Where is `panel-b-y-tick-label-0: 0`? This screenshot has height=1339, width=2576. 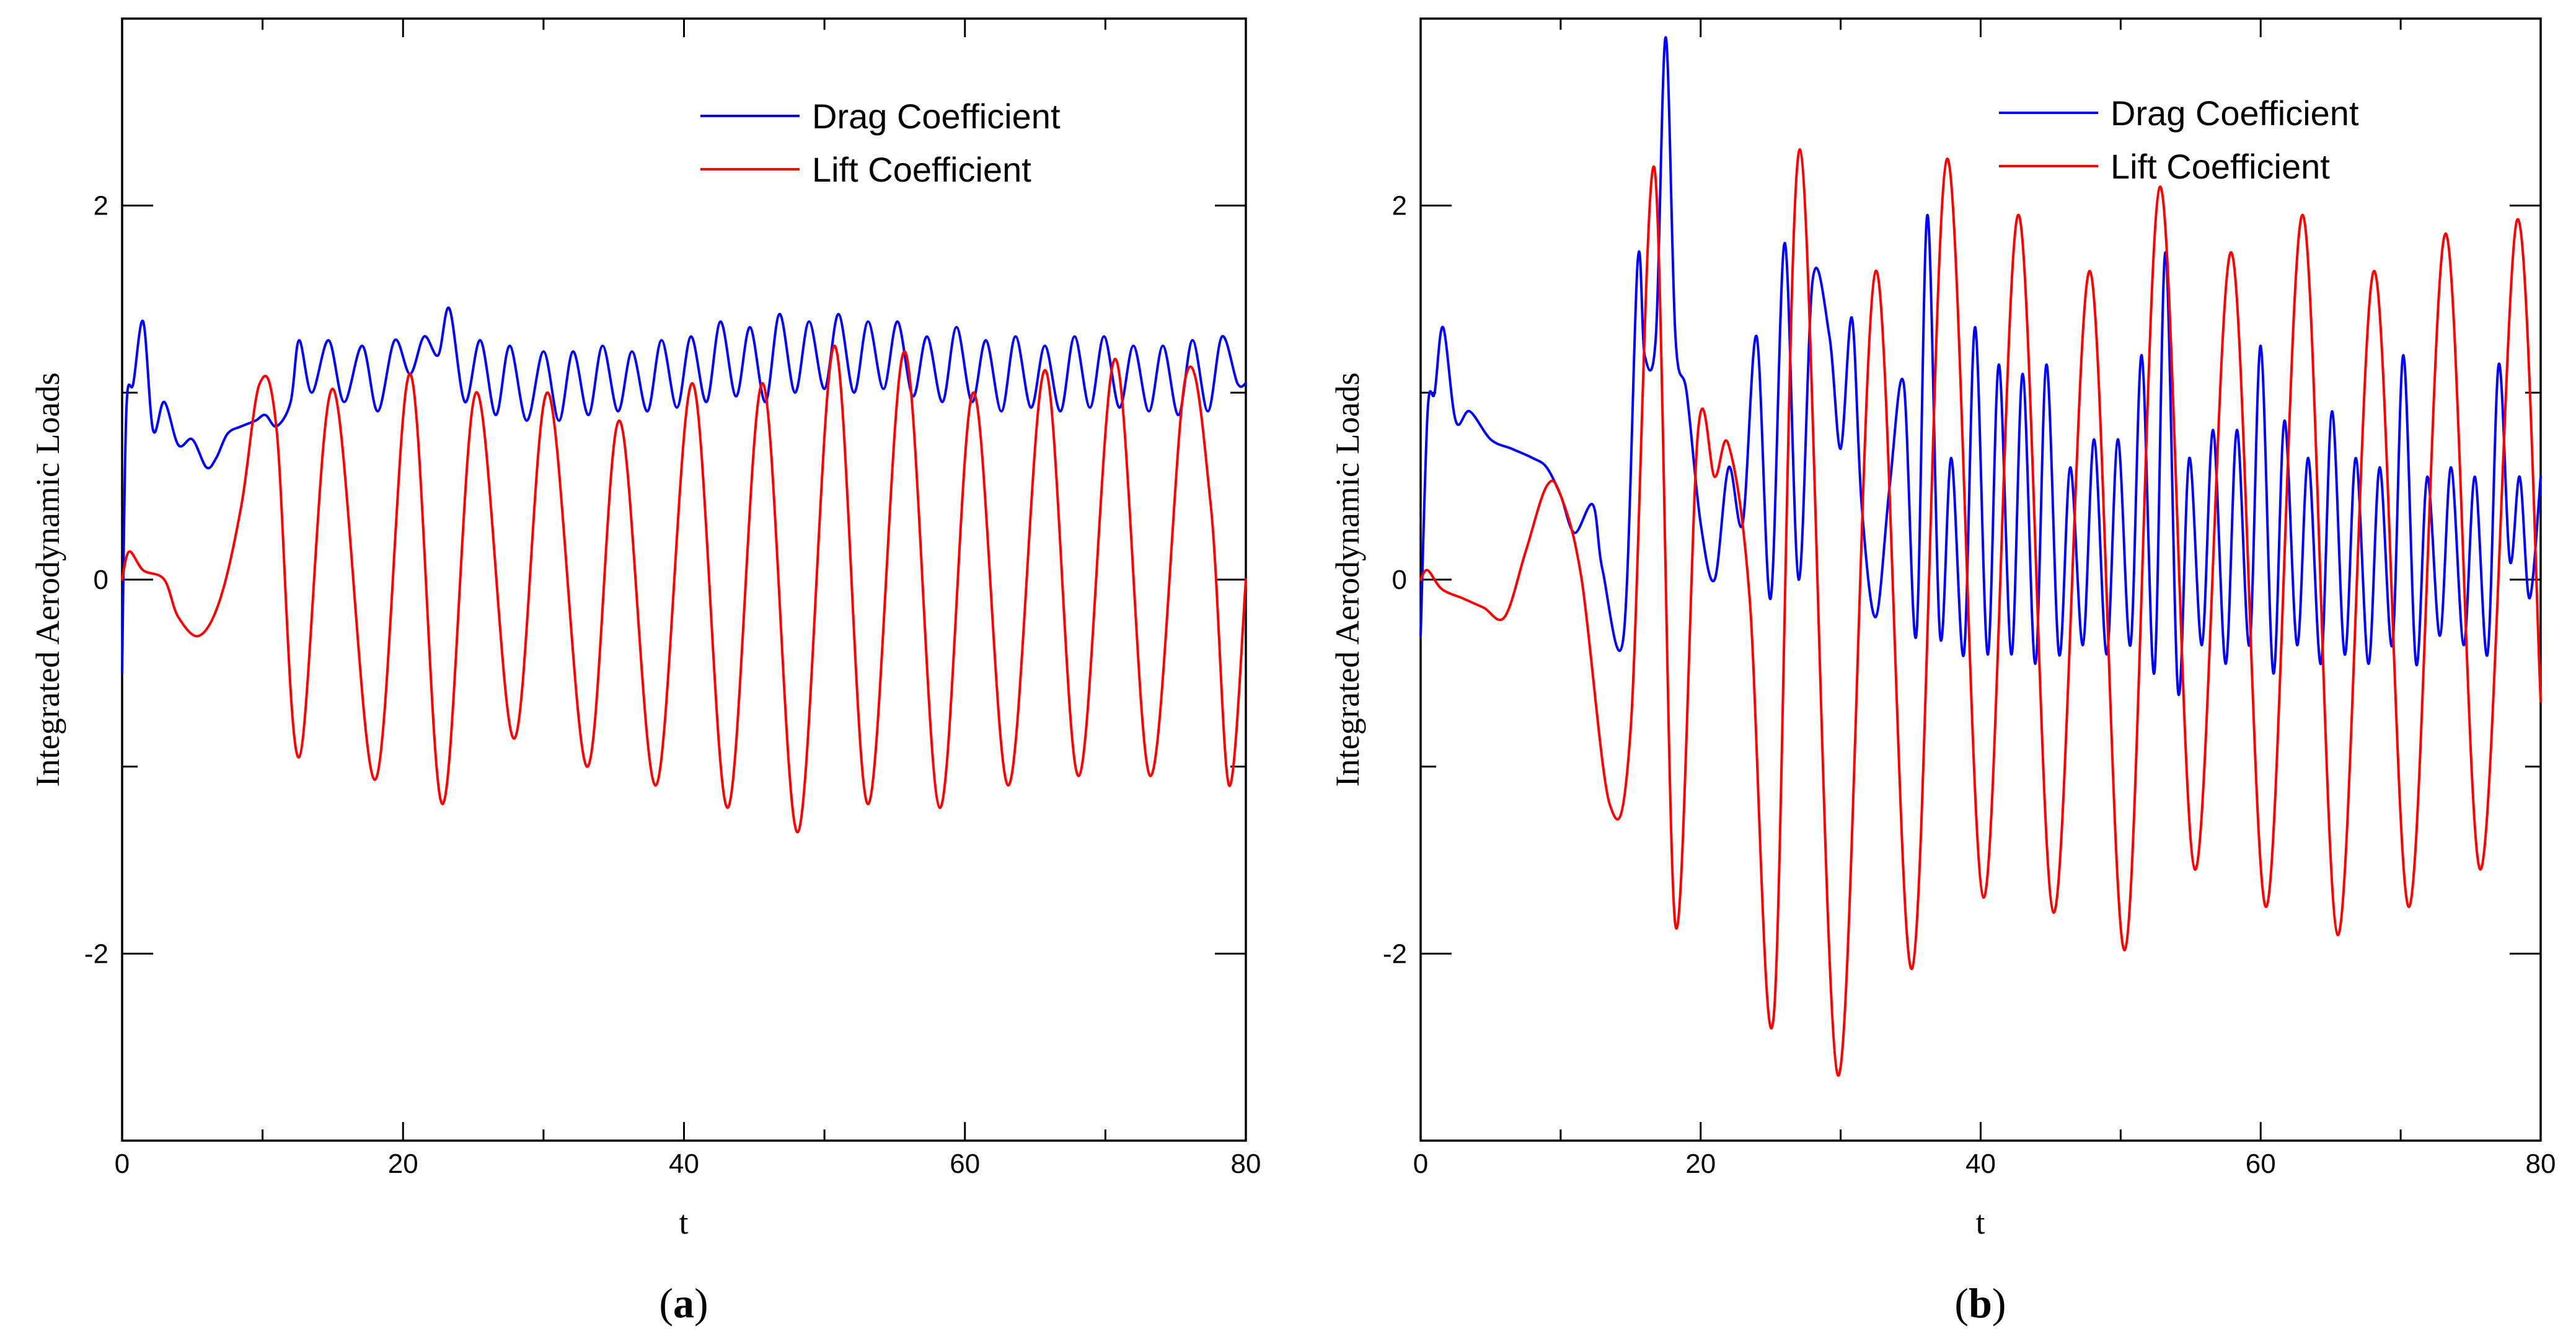 panel-b-y-tick-label-0: 0 is located at coordinates (1399, 580).